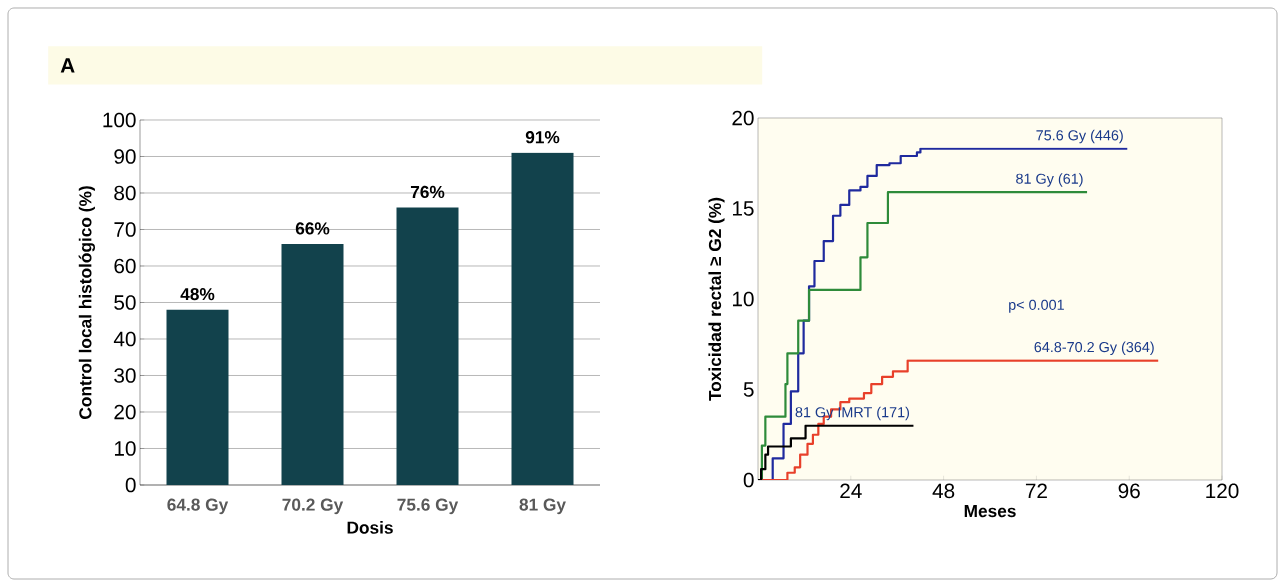 This screenshot has height=587, width=1285. What do you see at coordinates (198, 506) in the screenshot?
I see `x-tick-label: 64.8 Gy` at bounding box center [198, 506].